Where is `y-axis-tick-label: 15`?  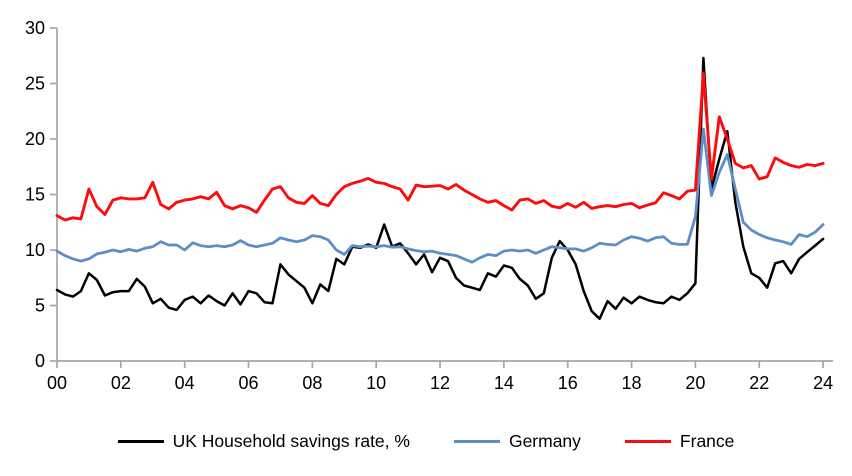 y-axis-tick-label: 15 is located at coordinates (35, 195).